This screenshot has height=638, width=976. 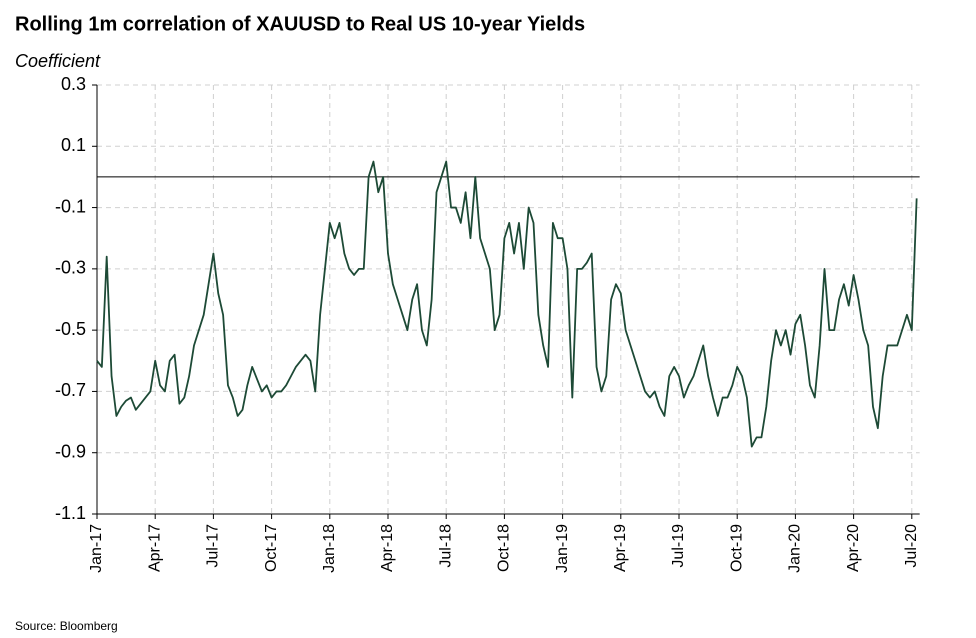 What do you see at coordinates (445, 546) in the screenshot?
I see `x-tick-label: Jul-18` at bounding box center [445, 546].